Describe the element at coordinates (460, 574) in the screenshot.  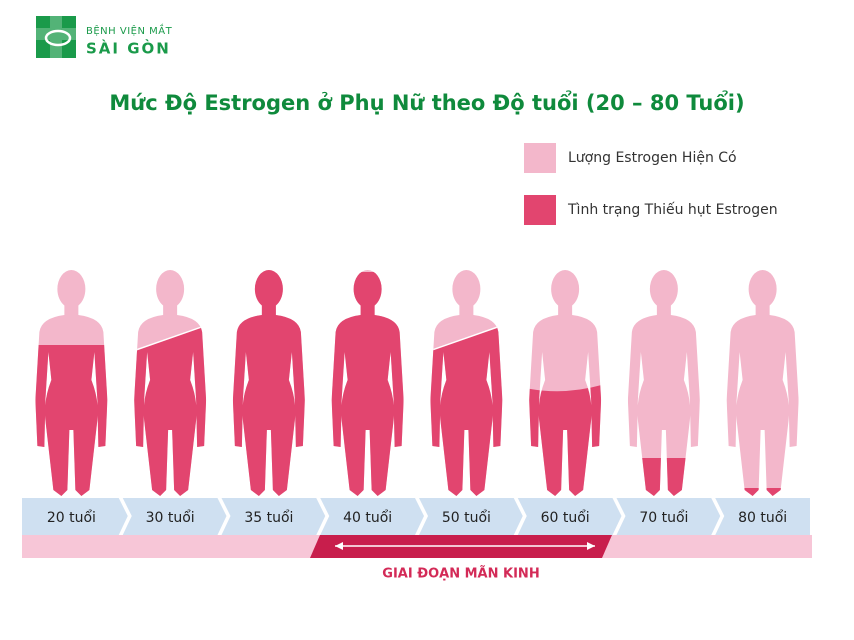
I see `phase-label: GIAI ĐOẠN MÃN KINH` at that location.